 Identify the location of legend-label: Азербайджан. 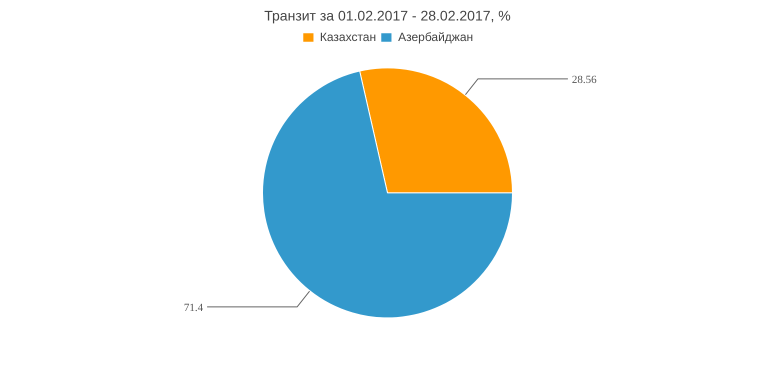
(436, 37).